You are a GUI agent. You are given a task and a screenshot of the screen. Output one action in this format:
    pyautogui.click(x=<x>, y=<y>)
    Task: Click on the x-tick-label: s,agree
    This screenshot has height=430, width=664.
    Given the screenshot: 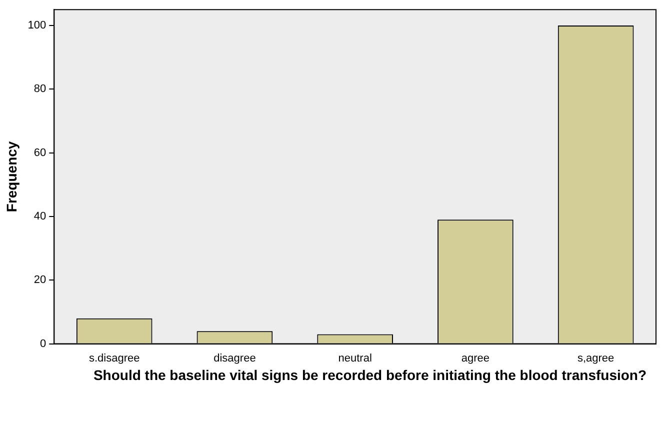 What is the action you would take?
    pyautogui.click(x=595, y=358)
    